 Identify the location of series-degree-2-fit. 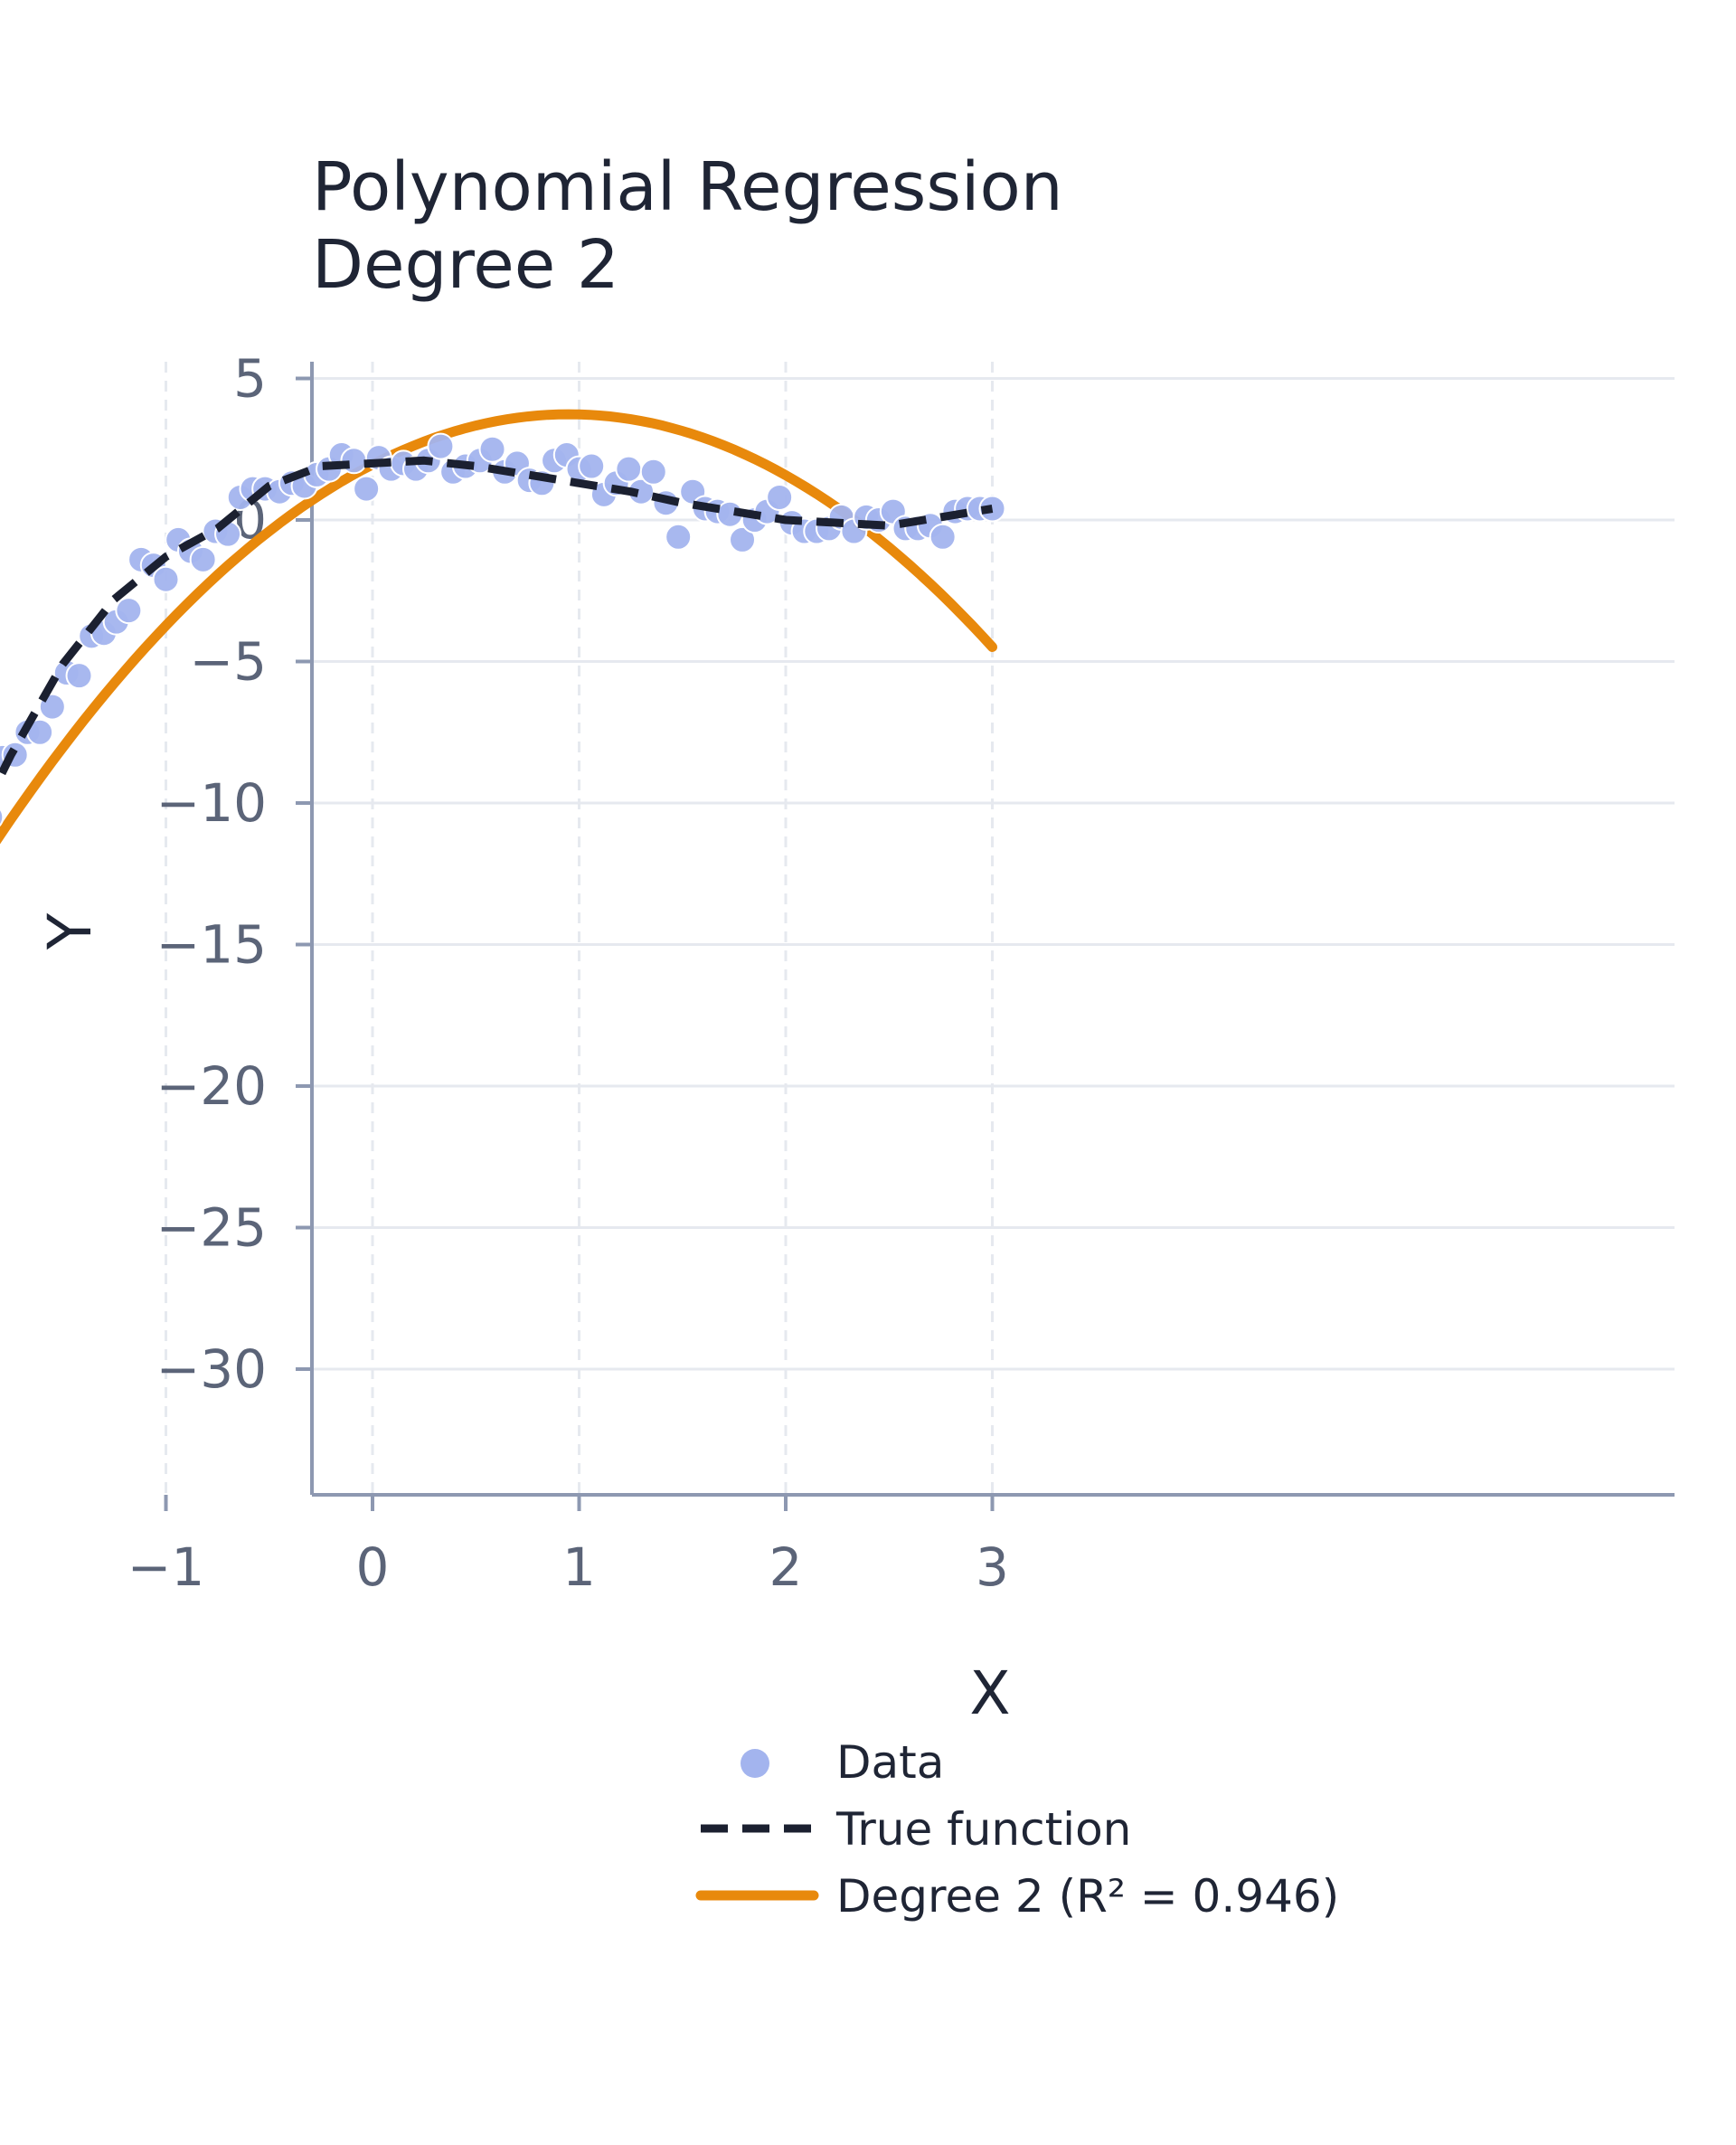
(498, 627).